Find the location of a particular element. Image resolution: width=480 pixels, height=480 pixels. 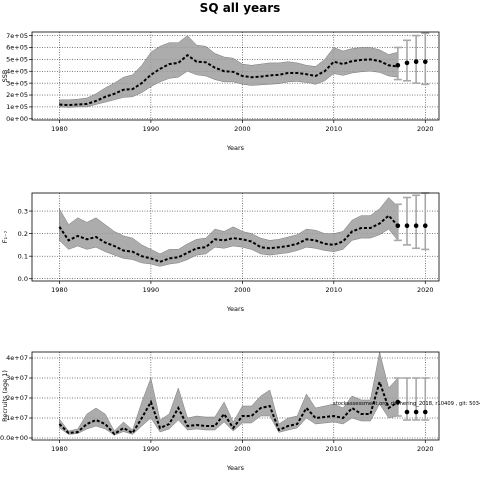

y-tick-label: 5e+05 is located at coordinates (17, 60).